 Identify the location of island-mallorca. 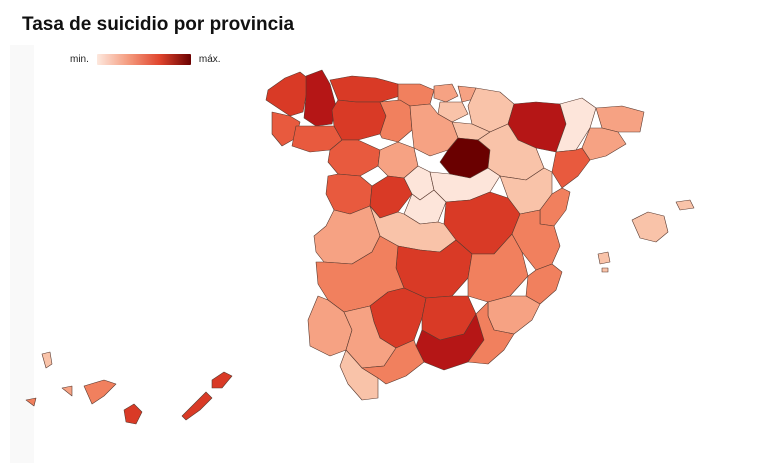
(650, 227).